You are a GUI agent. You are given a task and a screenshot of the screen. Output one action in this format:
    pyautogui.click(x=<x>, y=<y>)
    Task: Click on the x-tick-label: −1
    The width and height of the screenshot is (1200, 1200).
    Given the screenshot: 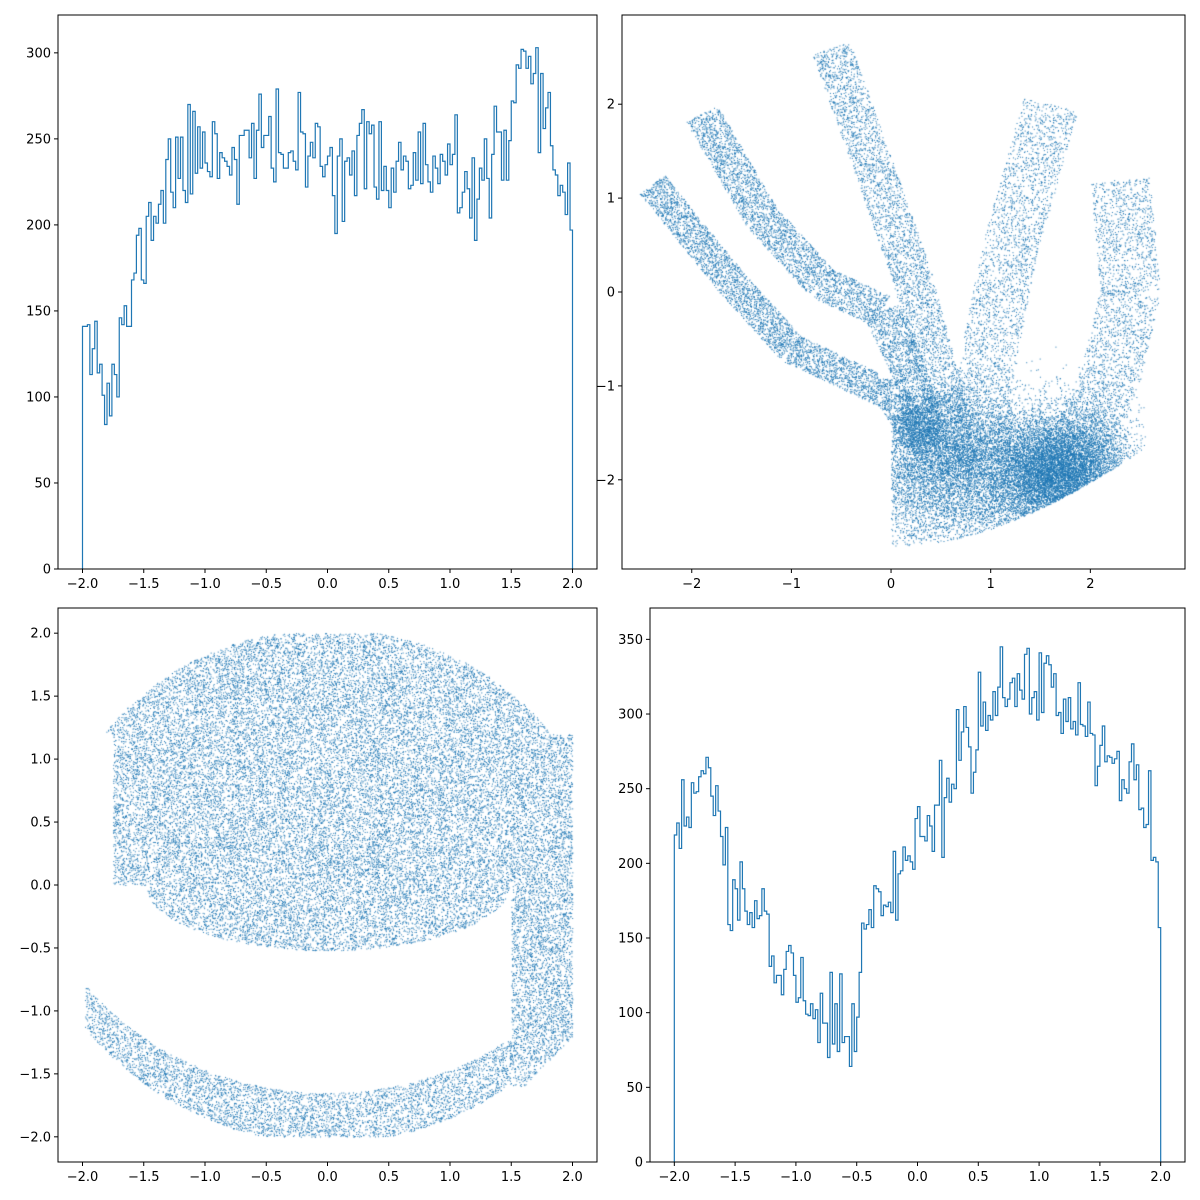 What is the action you would take?
    pyautogui.click(x=791, y=584)
    